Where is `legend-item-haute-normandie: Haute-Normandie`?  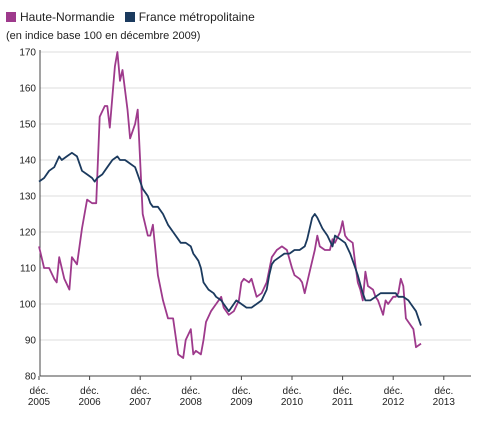 legend-item-haute-normandie: Haute-Normandie is located at coordinates (60, 17).